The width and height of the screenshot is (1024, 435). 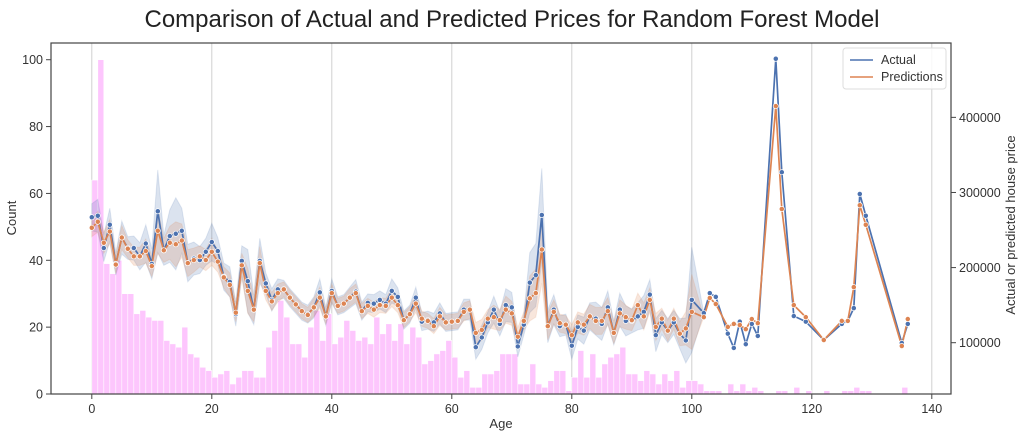 What do you see at coordinates (691, 409) in the screenshot?
I see `x-tick-label: 100` at bounding box center [691, 409].